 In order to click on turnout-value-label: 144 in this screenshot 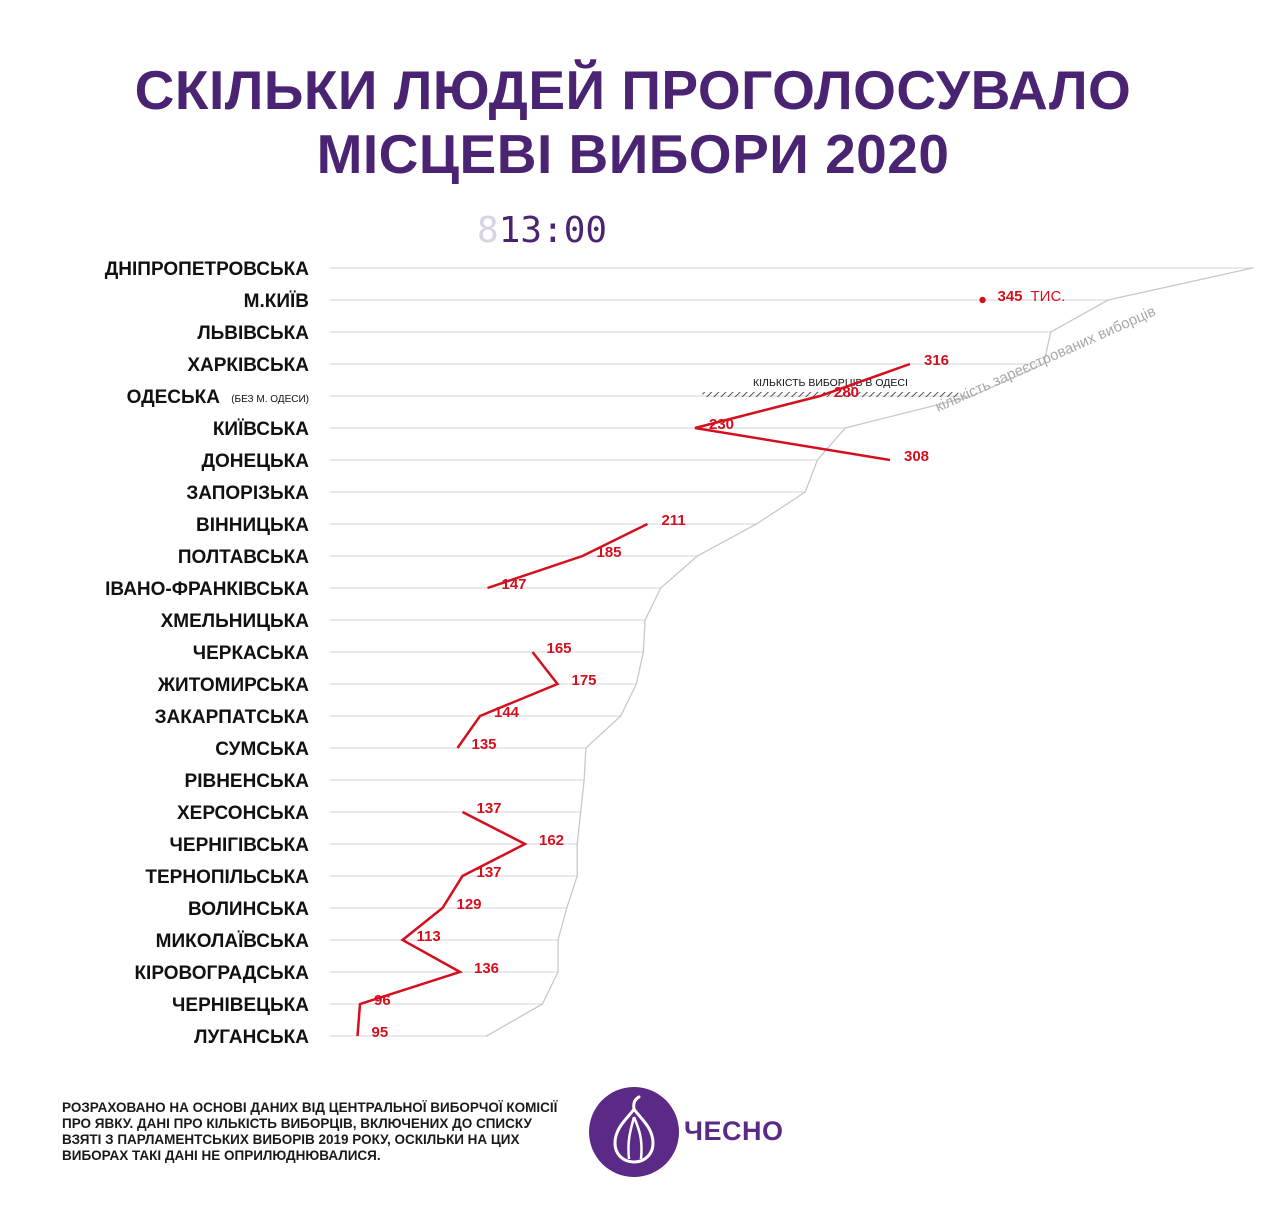, I will do `click(507, 712)`.